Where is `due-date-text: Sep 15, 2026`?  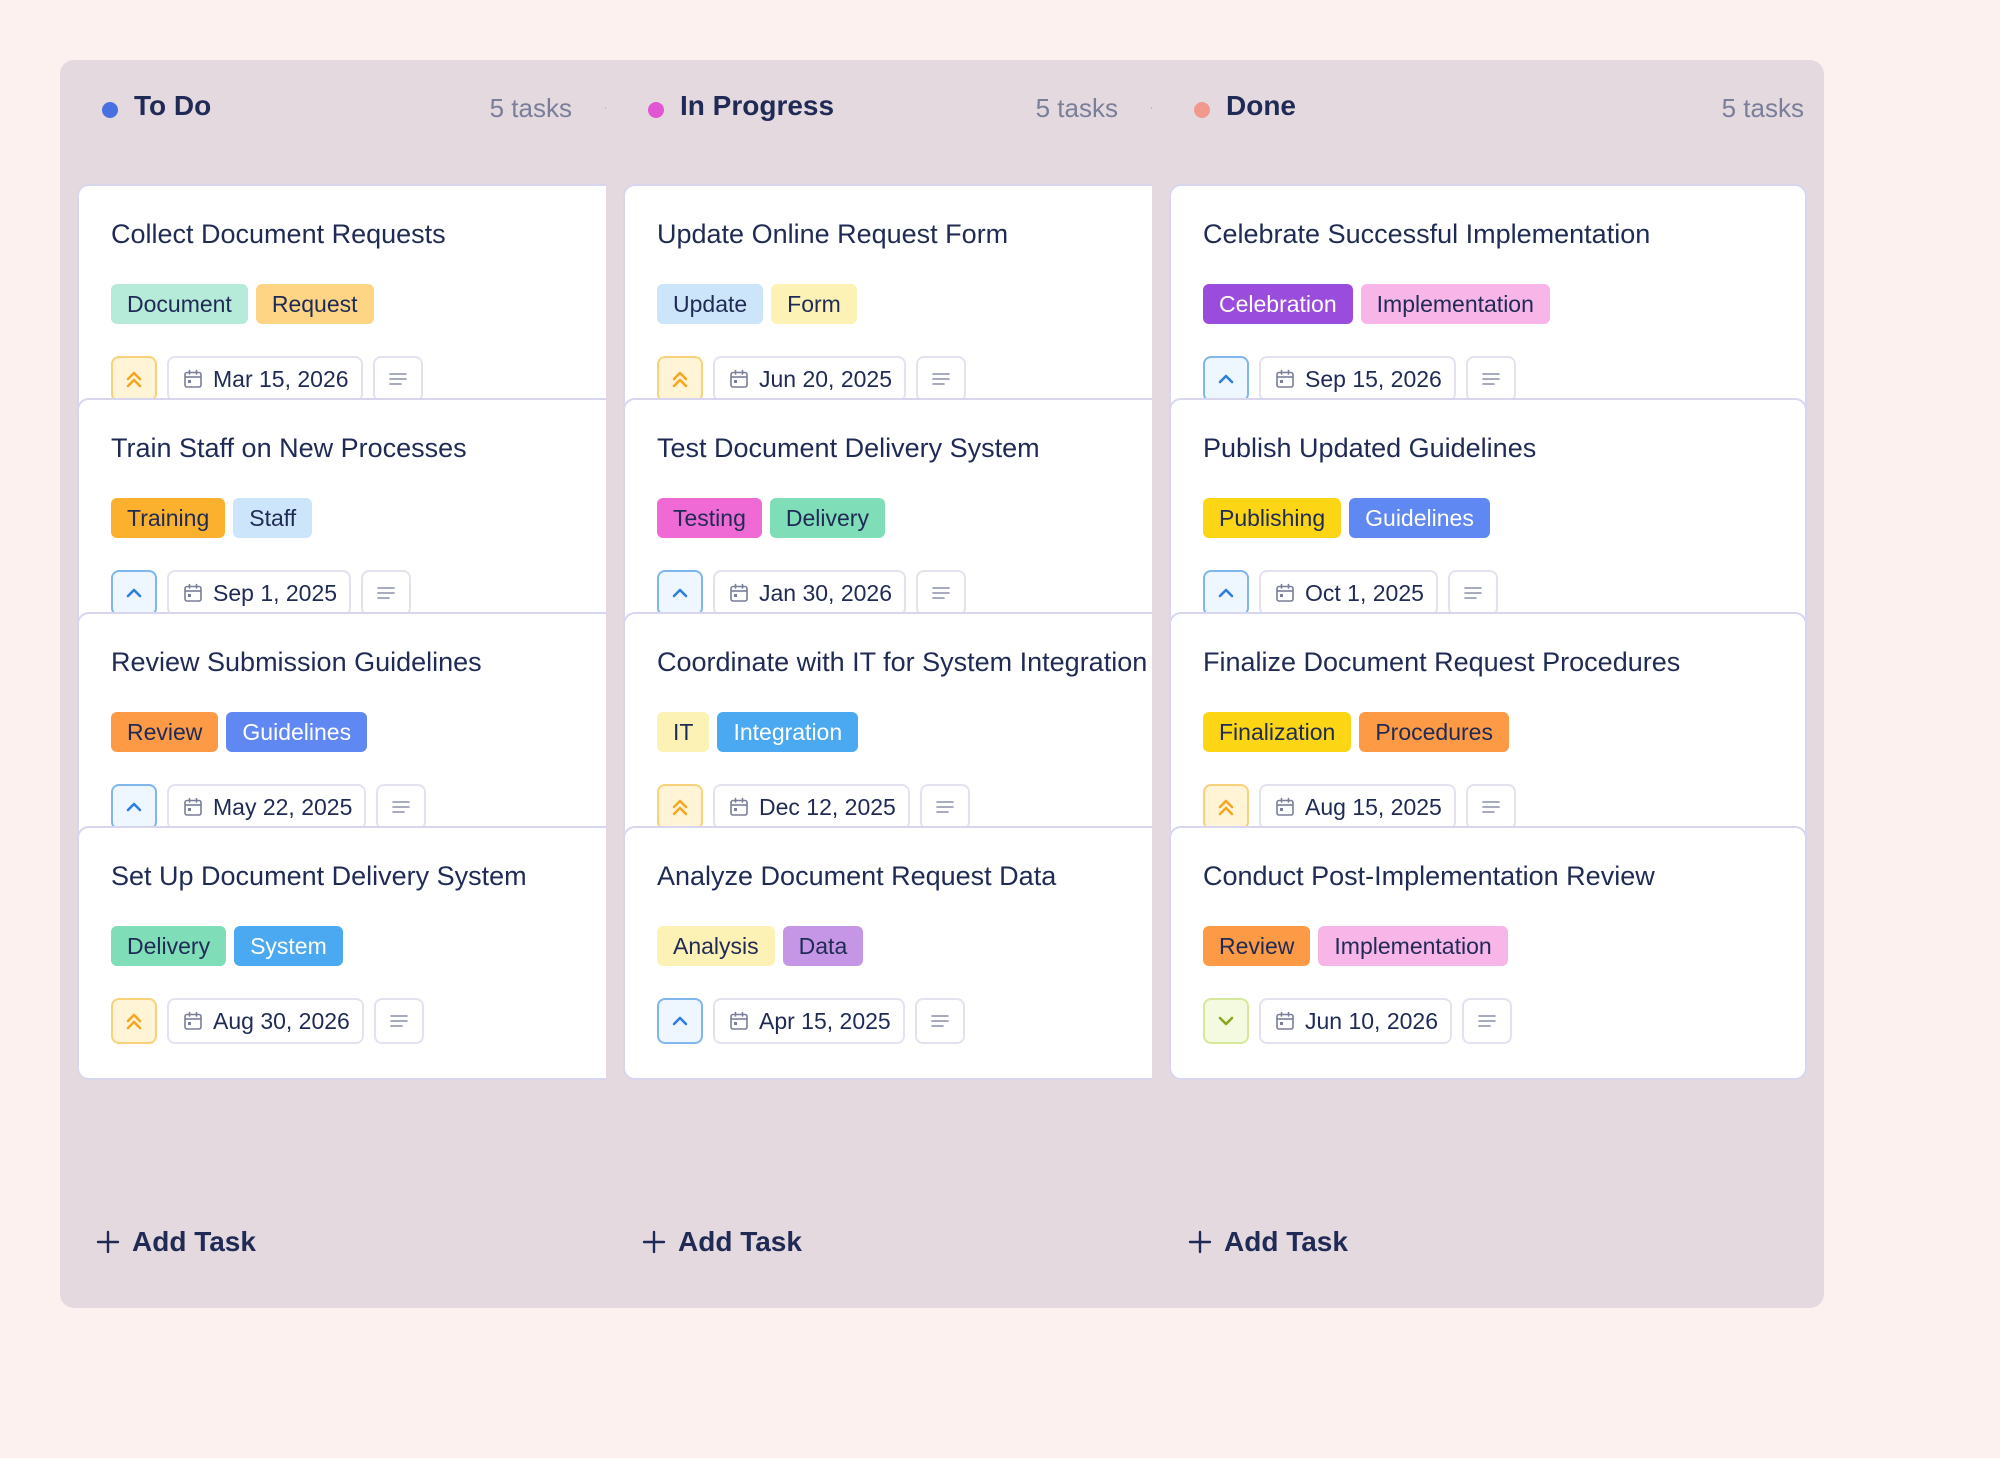 due-date-text: Sep 15, 2026 is located at coordinates (1373, 378).